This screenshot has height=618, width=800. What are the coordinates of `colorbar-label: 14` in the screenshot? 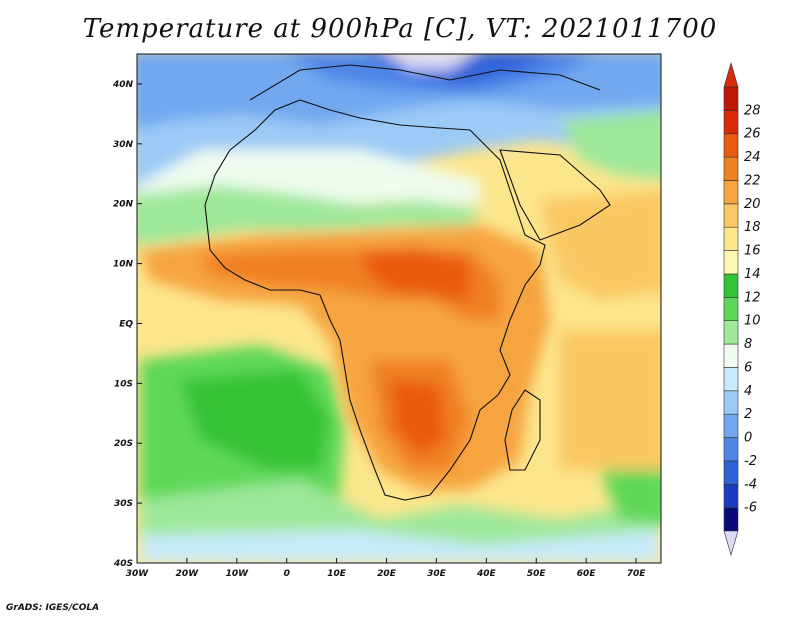 It's located at (752, 274).